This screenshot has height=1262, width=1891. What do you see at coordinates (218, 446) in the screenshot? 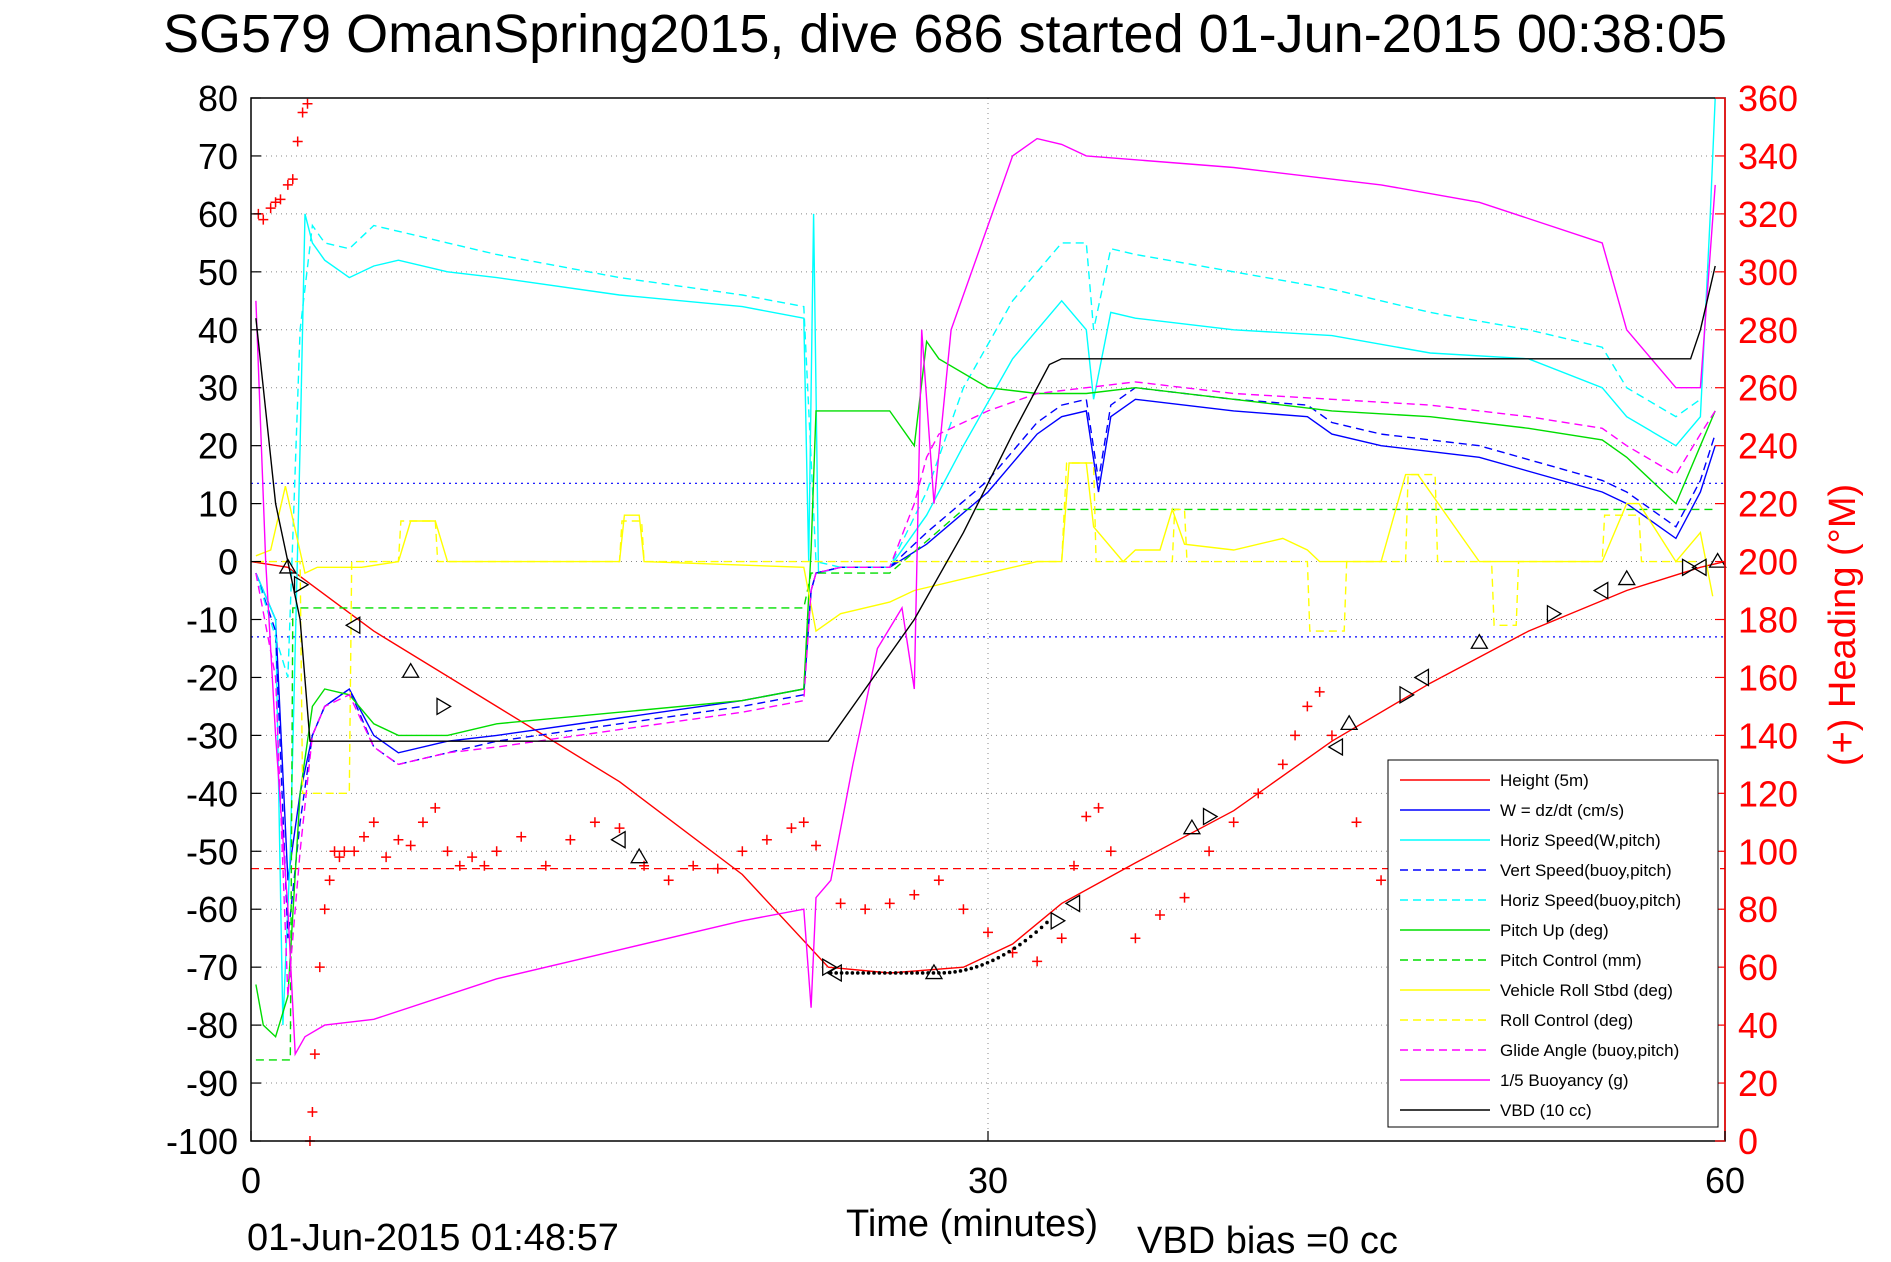
I see `y-tick-label: 20` at bounding box center [218, 446].